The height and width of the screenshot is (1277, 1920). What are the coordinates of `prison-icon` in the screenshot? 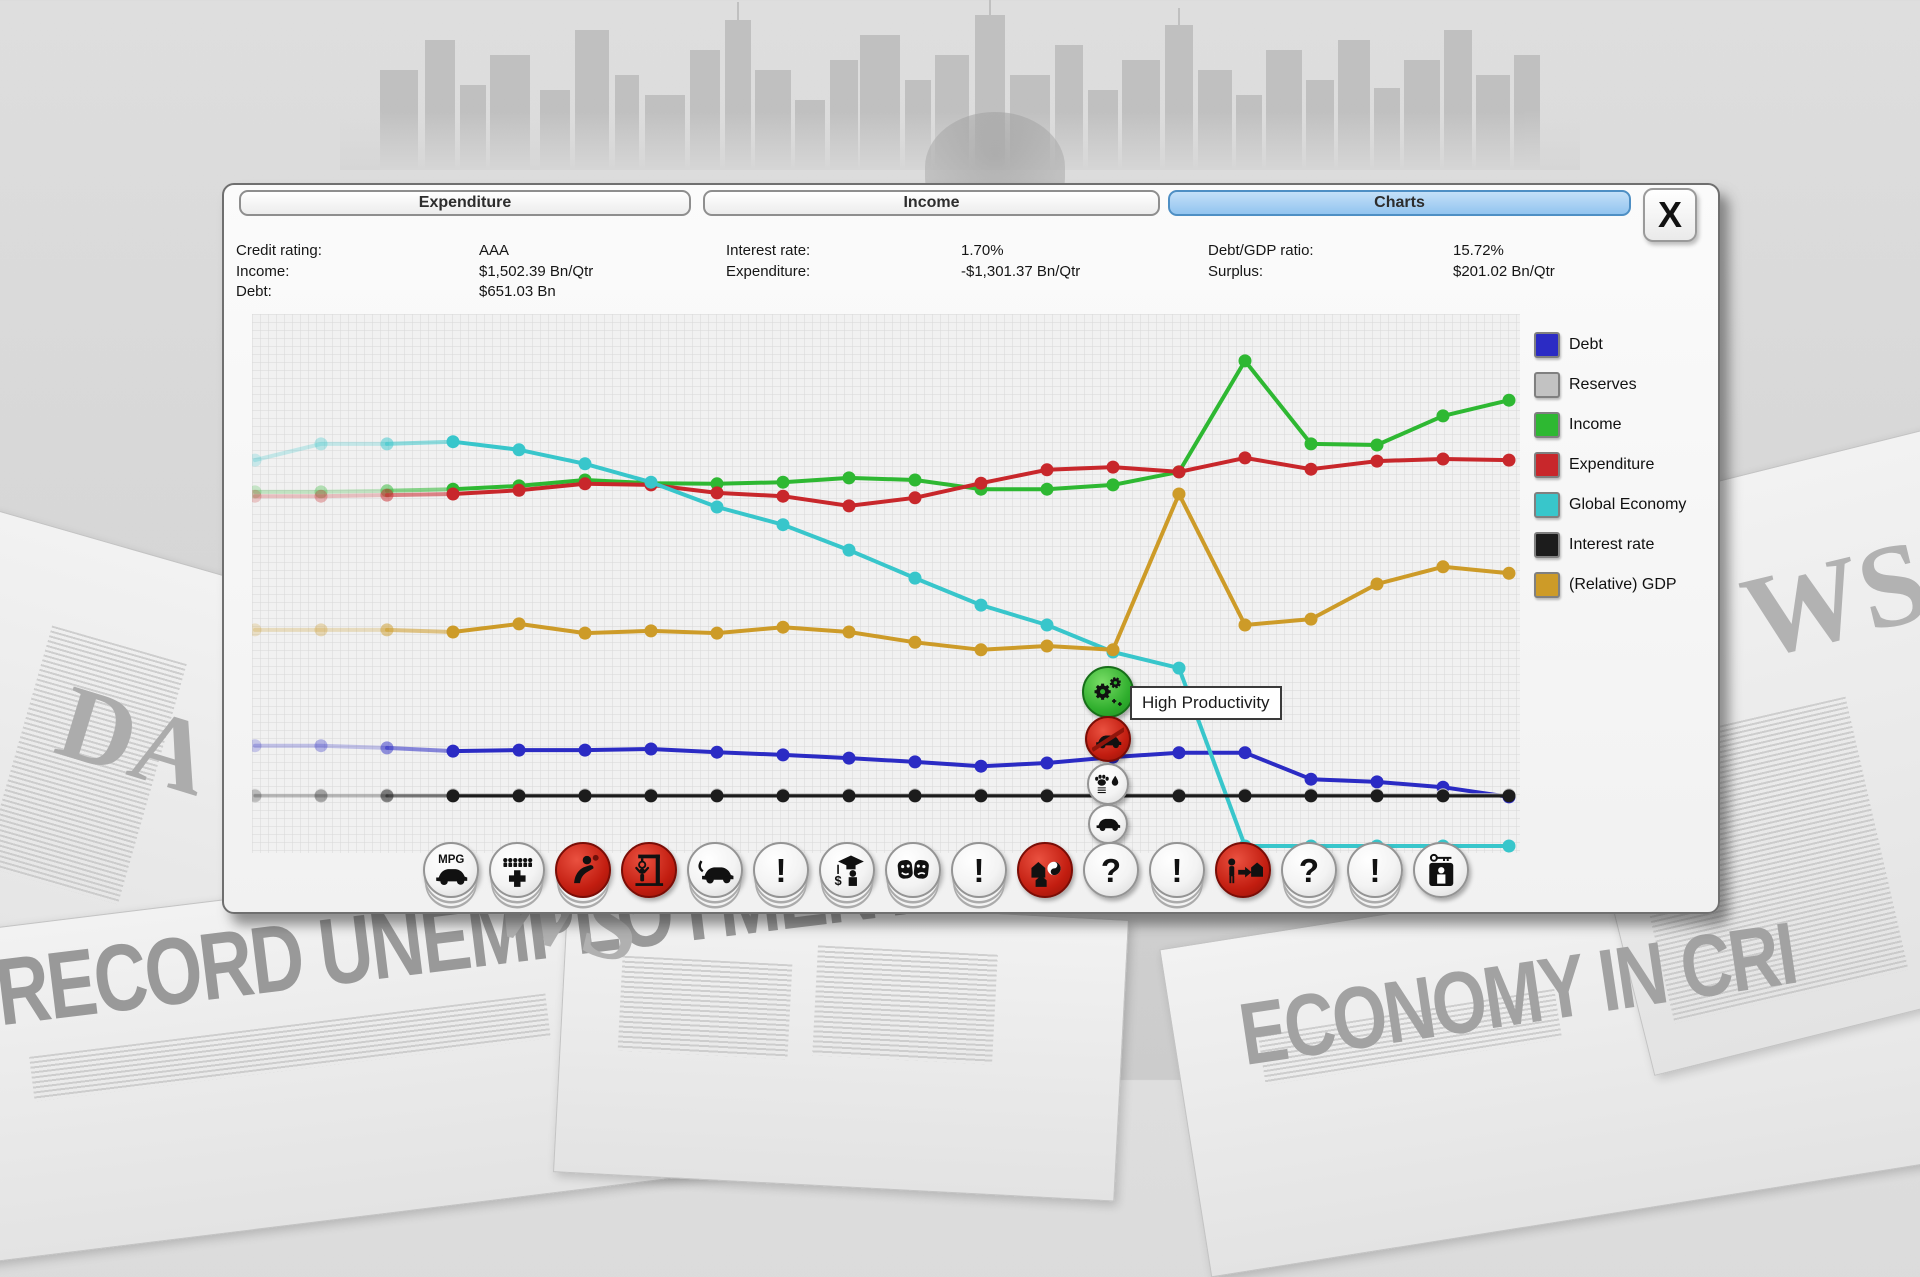 It's located at (1441, 869).